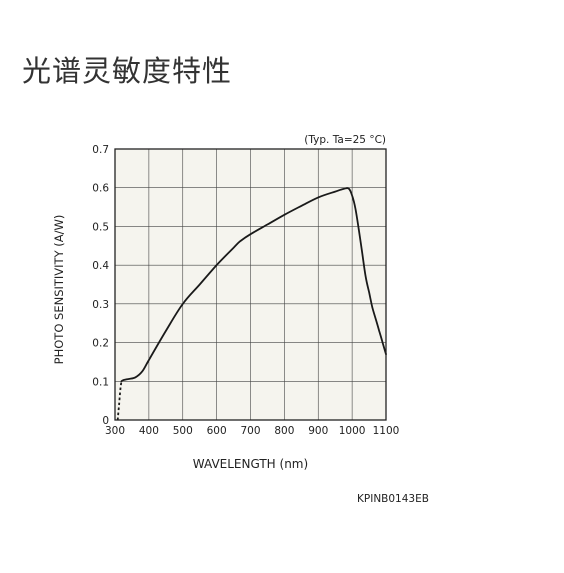 Image resolution: width=564 pixels, height=573 pixels. Describe the element at coordinates (100, 305) in the screenshot. I see `y-tick-label: 0.3` at that location.